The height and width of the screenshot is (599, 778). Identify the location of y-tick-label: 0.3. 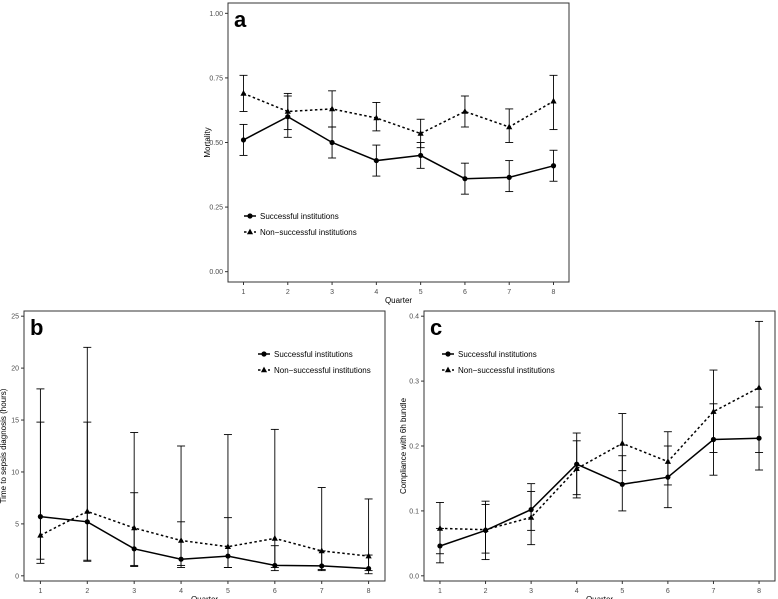
(414, 382).